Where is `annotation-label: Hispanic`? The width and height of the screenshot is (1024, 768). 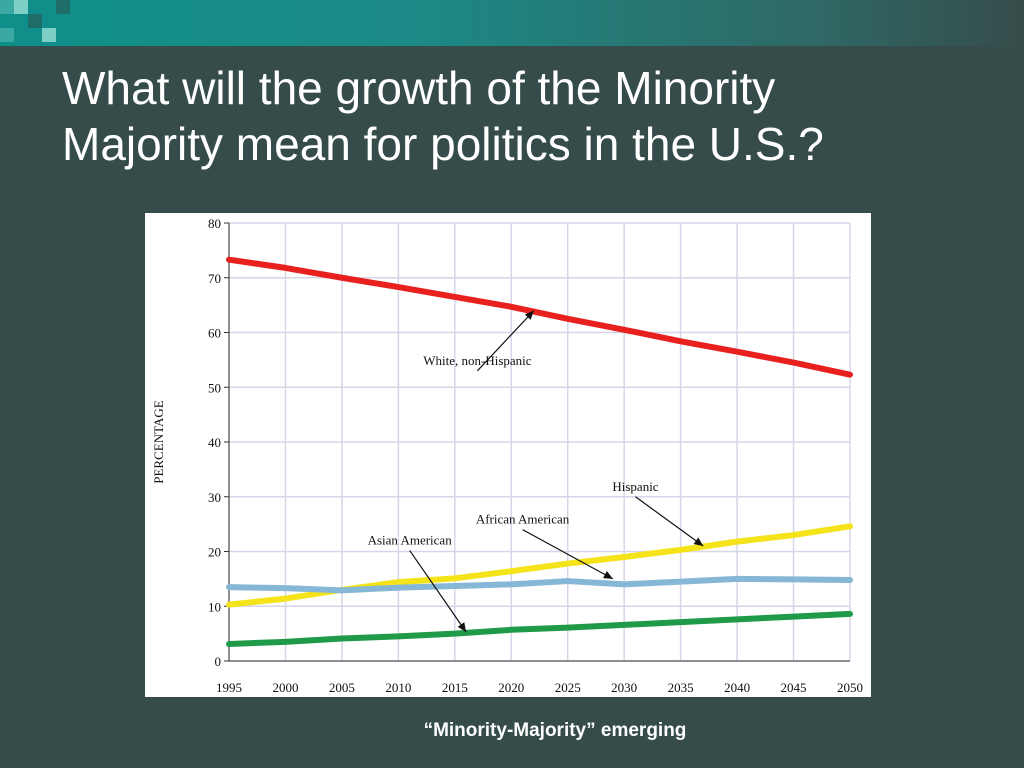 annotation-label: Hispanic is located at coordinates (635, 486).